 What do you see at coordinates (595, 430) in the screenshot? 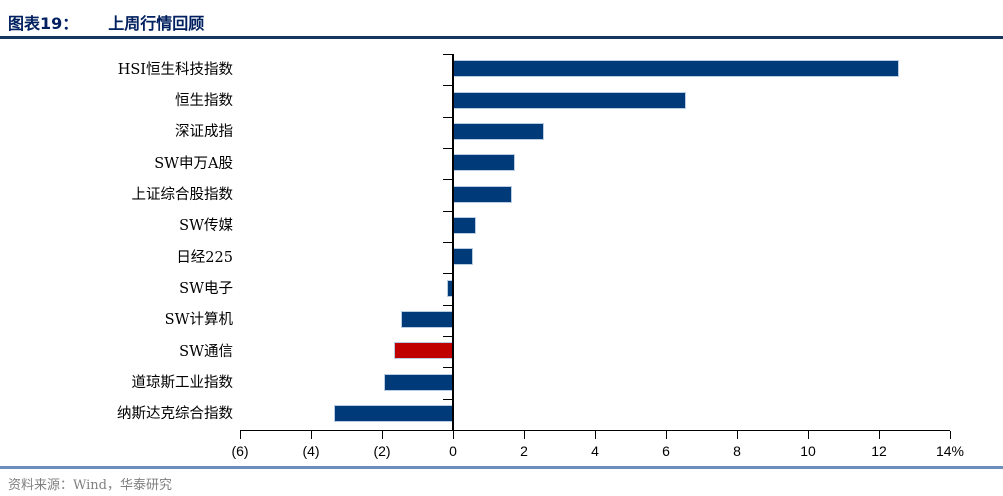
I see `value-axis-line` at bounding box center [595, 430].